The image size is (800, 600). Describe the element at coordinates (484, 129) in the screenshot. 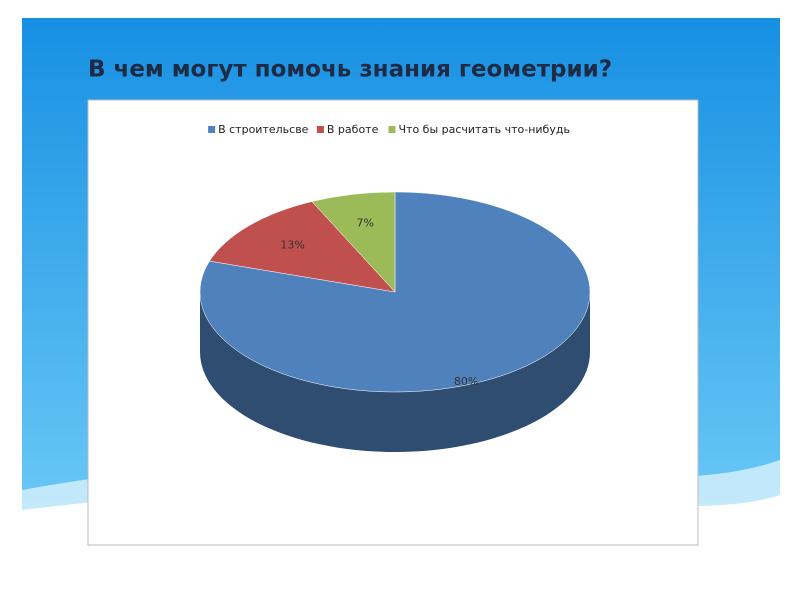

I see `legend-label: Что бы расчитать что-нибудь` at that location.